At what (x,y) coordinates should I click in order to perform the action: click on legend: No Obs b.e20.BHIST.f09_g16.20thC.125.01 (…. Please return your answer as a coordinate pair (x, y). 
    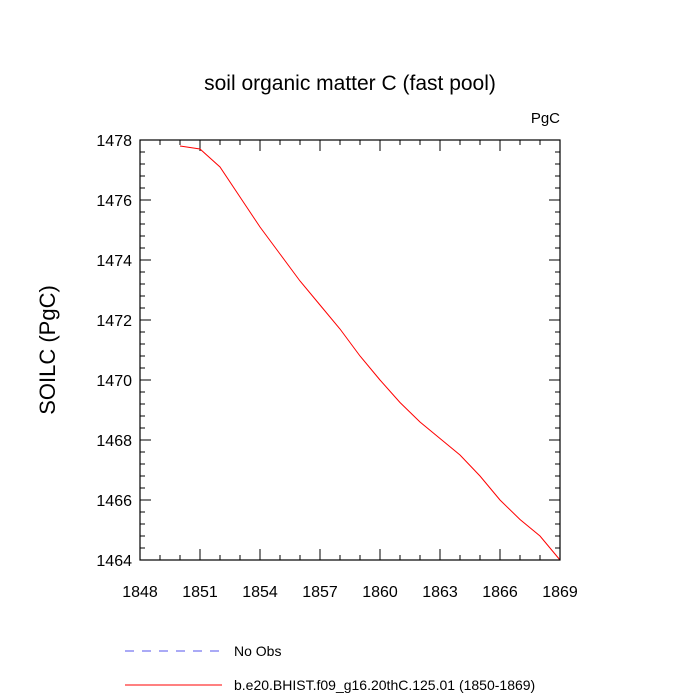
    Looking at the image, I should click on (330, 668).